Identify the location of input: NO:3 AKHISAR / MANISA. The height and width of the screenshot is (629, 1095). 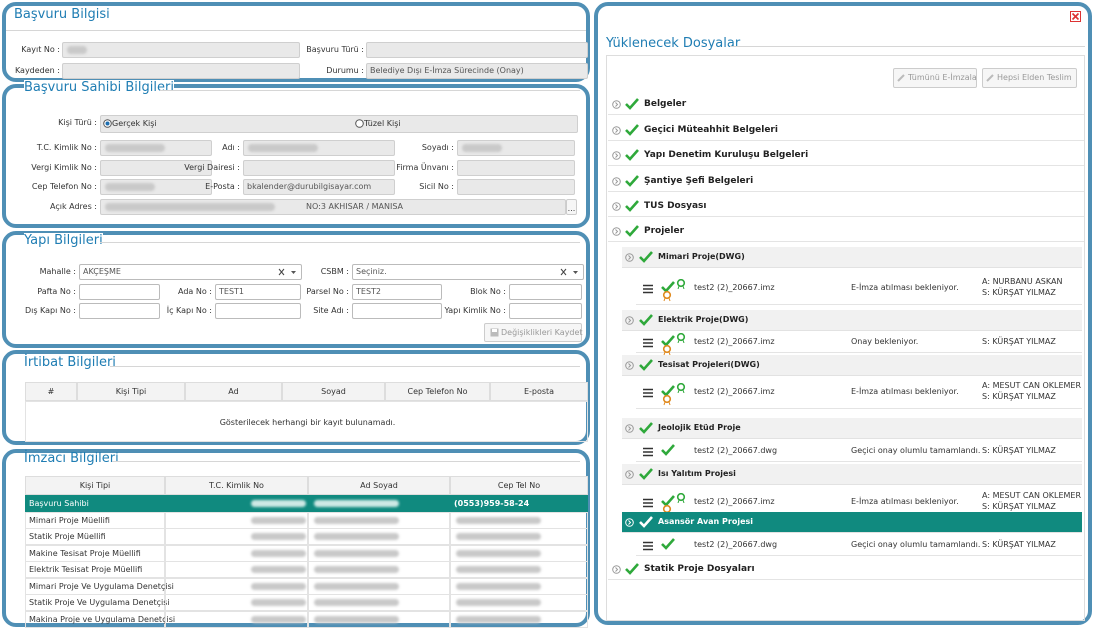
(333, 207).